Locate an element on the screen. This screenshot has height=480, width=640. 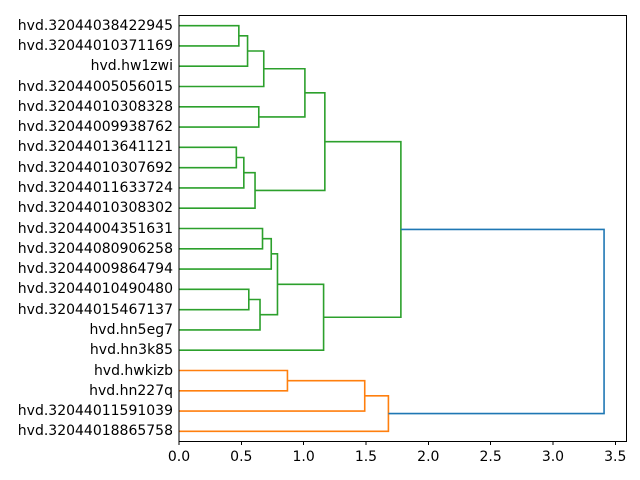
leaf-label: hvd.32044004351631 is located at coordinates (95, 228).